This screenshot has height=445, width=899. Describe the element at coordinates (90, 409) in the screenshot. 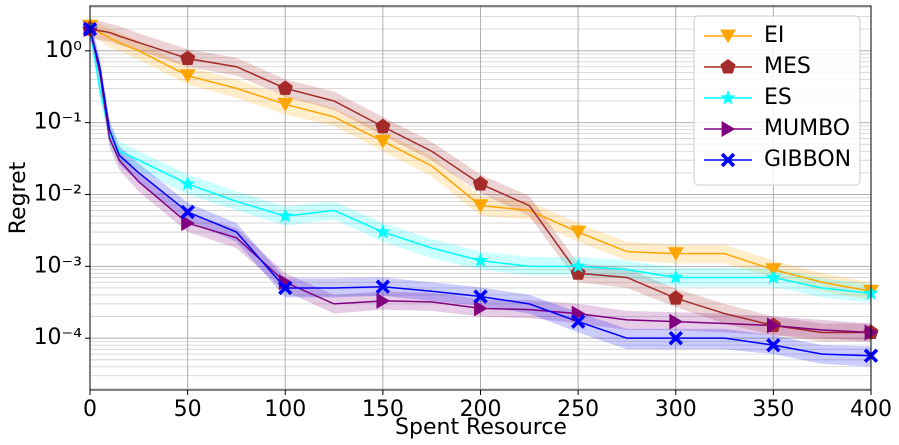

I see `x-tick-label: 0` at that location.